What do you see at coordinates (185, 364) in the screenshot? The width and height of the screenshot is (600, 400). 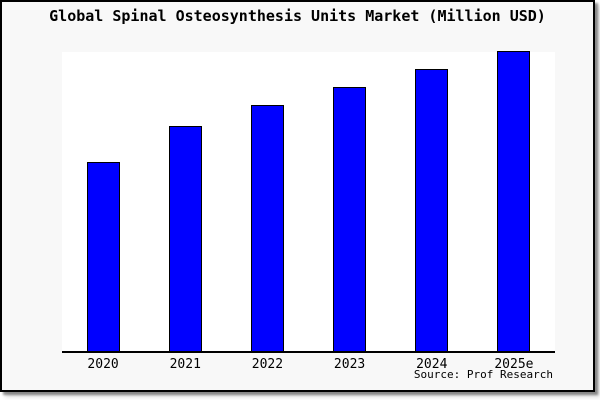 I see `x-tick-label-2021: 2021` at bounding box center [185, 364].